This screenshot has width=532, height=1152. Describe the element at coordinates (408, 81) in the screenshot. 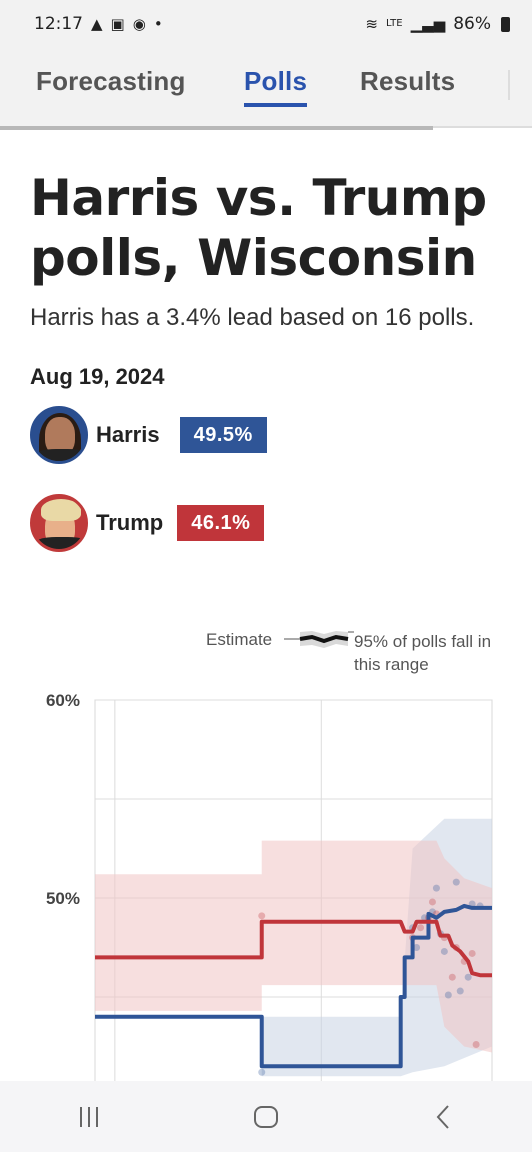

I see `tab-results: Results` at that location.